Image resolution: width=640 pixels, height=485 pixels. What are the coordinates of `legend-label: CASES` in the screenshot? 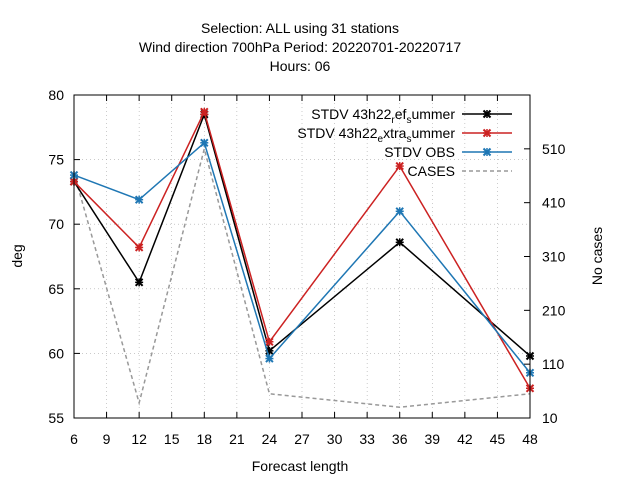 It's located at (431, 171).